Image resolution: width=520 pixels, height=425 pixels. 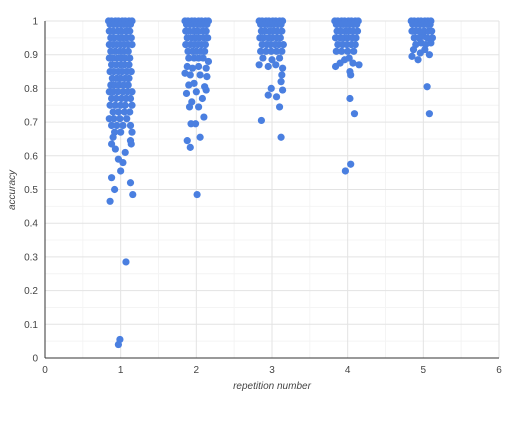 I want to click on y-tick-label: 0.8, so click(x=31, y=89).